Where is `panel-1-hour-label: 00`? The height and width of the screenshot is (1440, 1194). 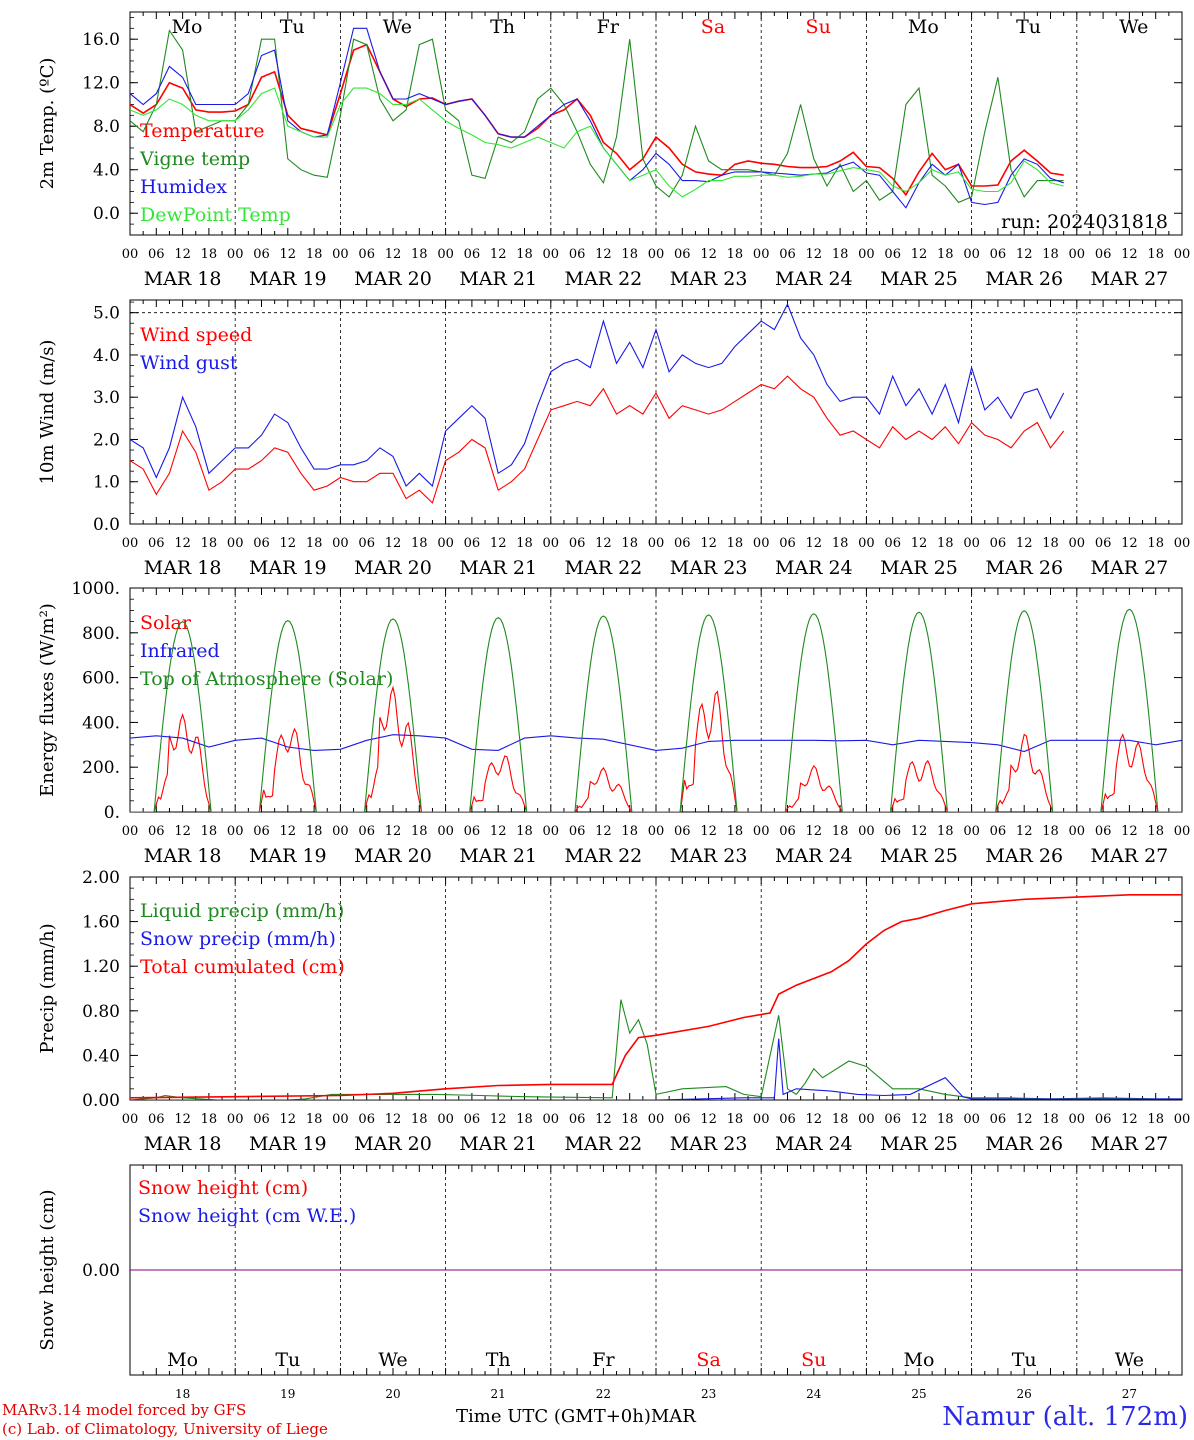
panel-1-hour-label: 00 is located at coordinates (1182, 543).